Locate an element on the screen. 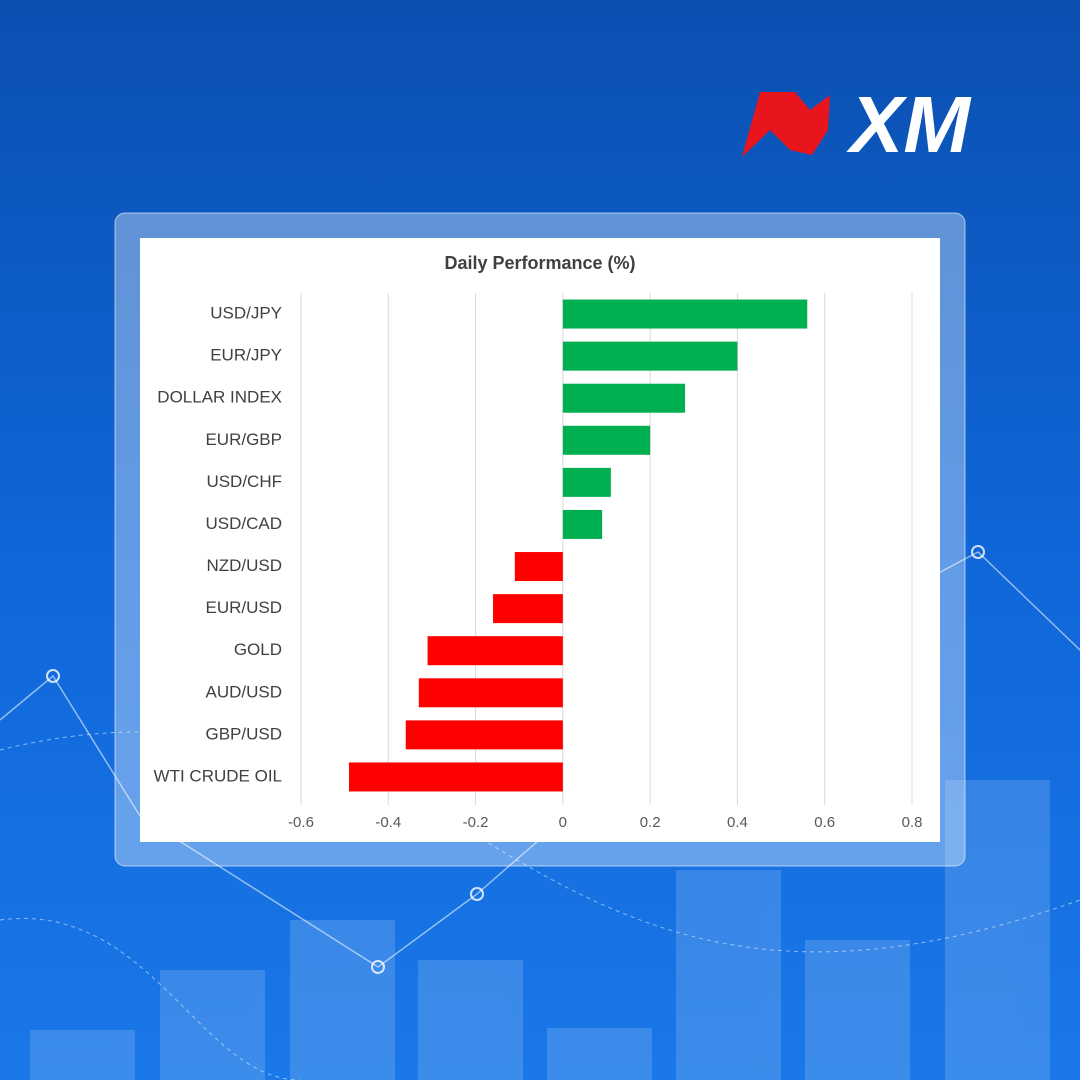 The width and height of the screenshot is (1080, 1085). x-tick-label: 0.4 is located at coordinates (737, 822).